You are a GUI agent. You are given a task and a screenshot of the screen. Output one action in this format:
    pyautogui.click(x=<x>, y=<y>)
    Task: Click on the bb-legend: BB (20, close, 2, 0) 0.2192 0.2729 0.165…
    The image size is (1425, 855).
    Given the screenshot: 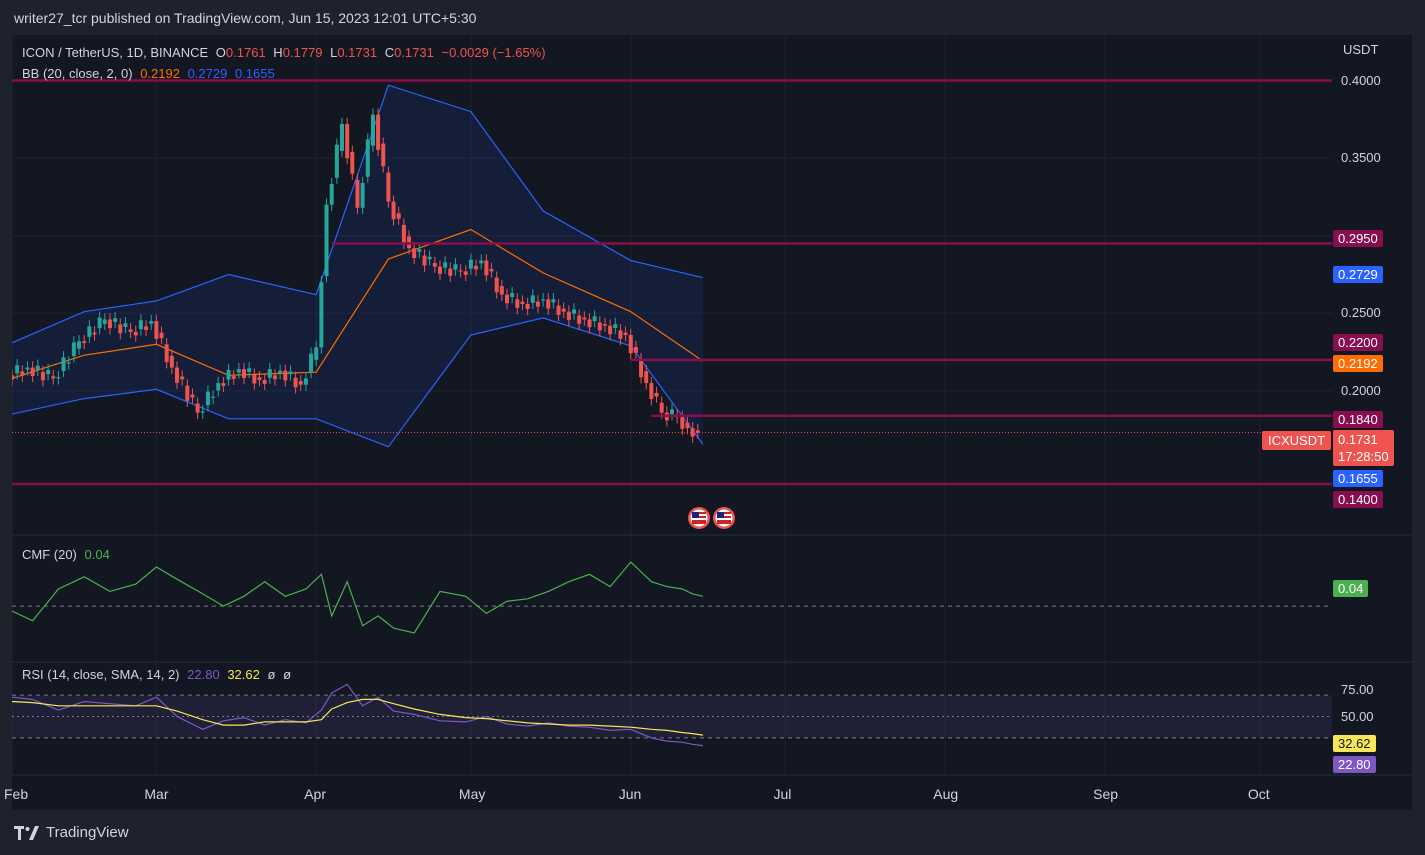 What is the action you would take?
    pyautogui.click(x=150, y=73)
    